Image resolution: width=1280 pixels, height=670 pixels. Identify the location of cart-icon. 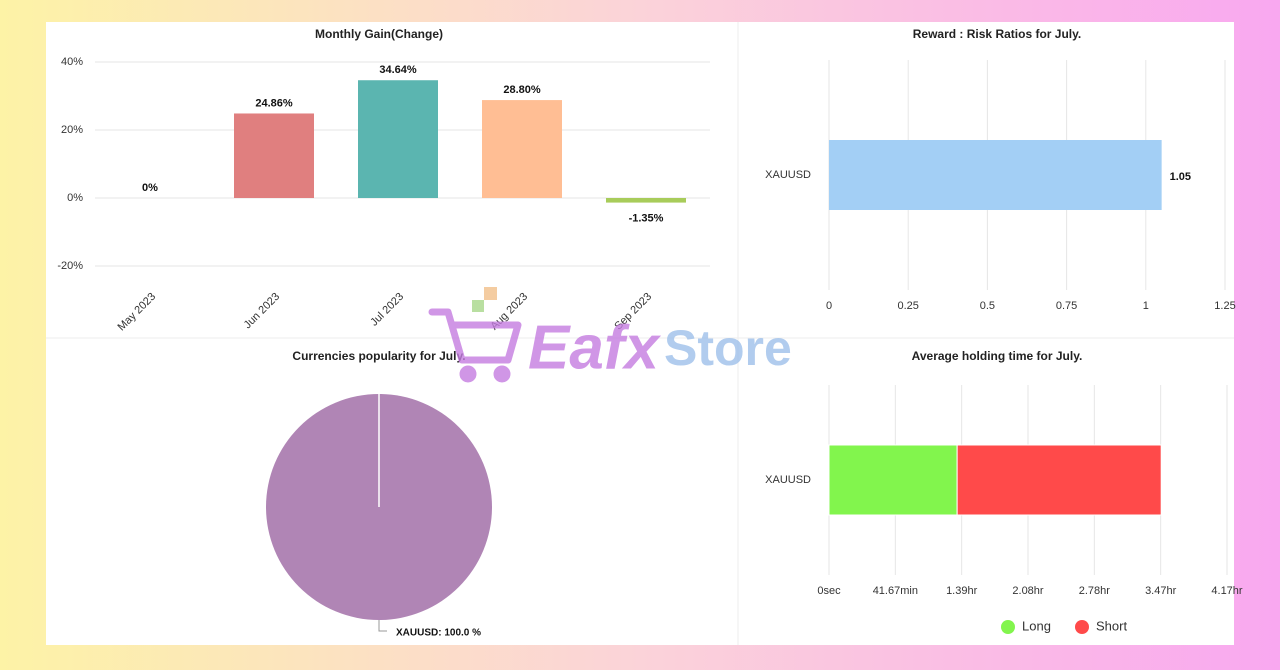
(475, 345).